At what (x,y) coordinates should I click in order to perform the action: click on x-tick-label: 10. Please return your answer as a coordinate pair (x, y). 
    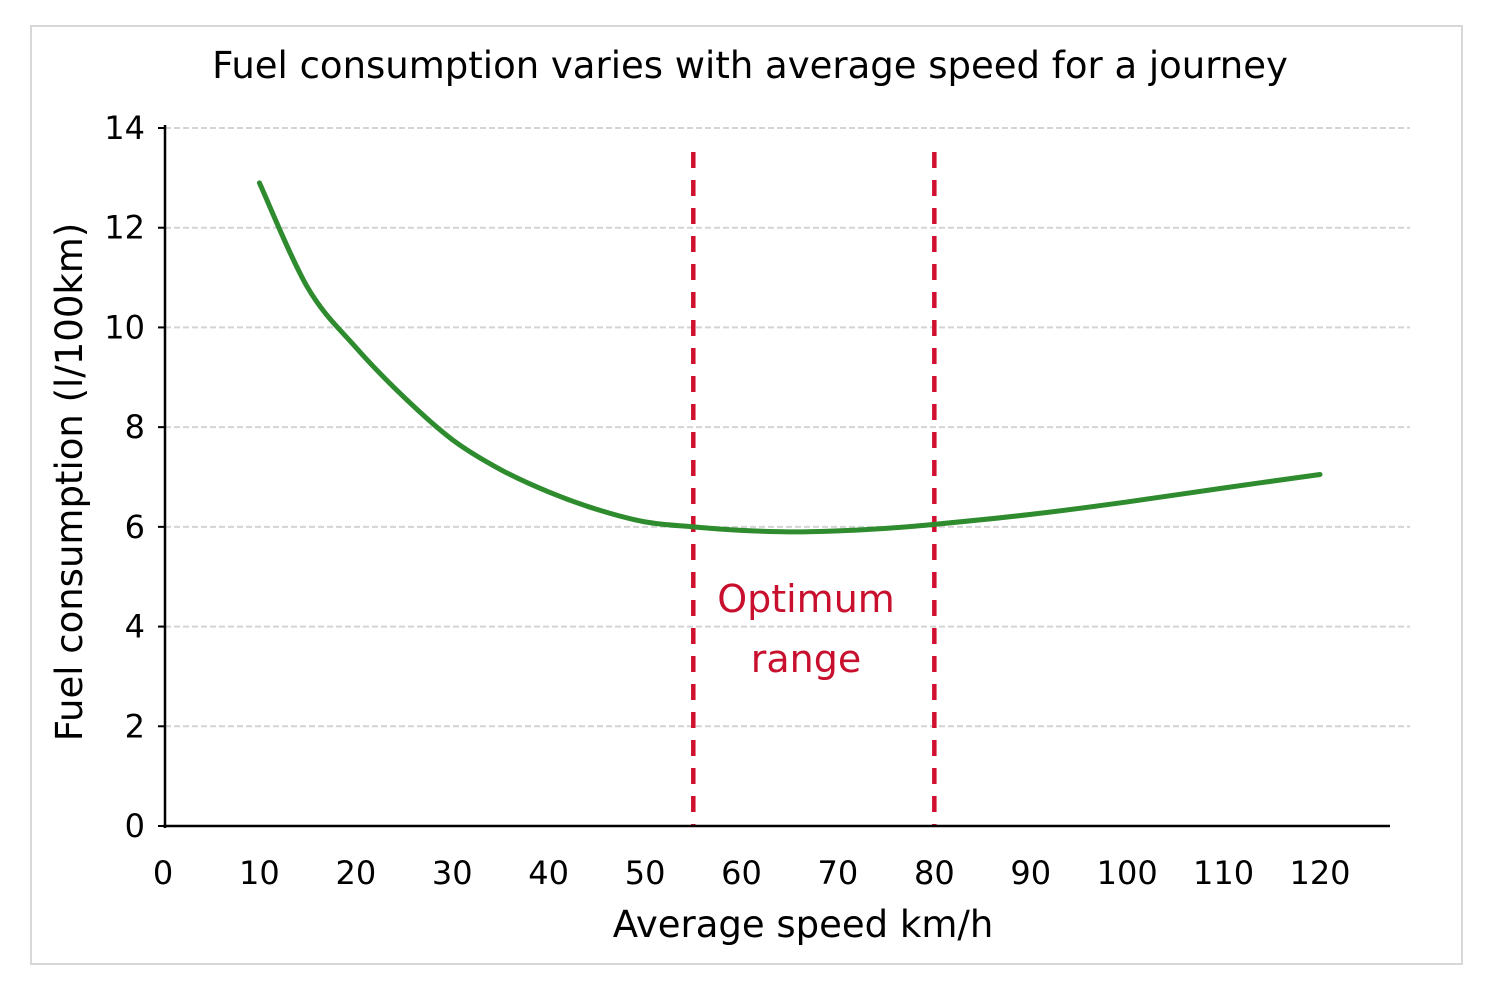
    Looking at the image, I should click on (259, 873).